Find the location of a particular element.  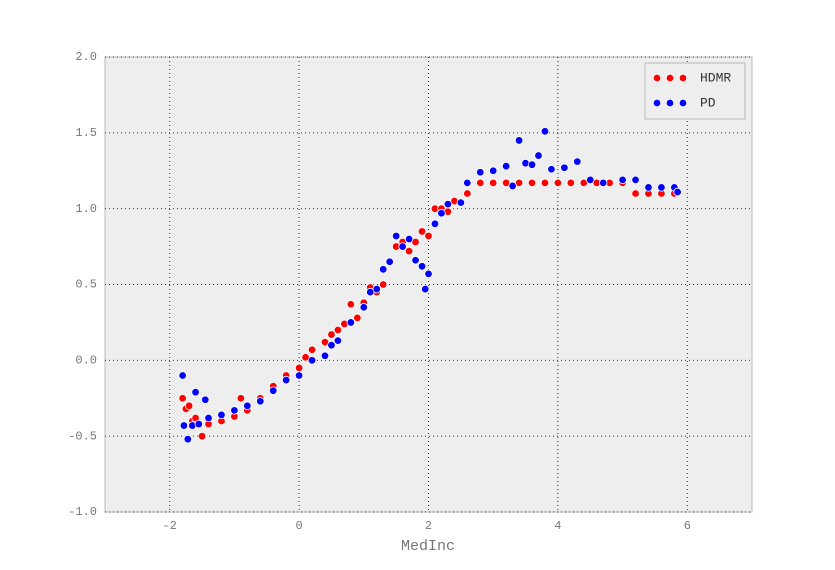

y-tick-label: 1.5 is located at coordinates (86, 133).